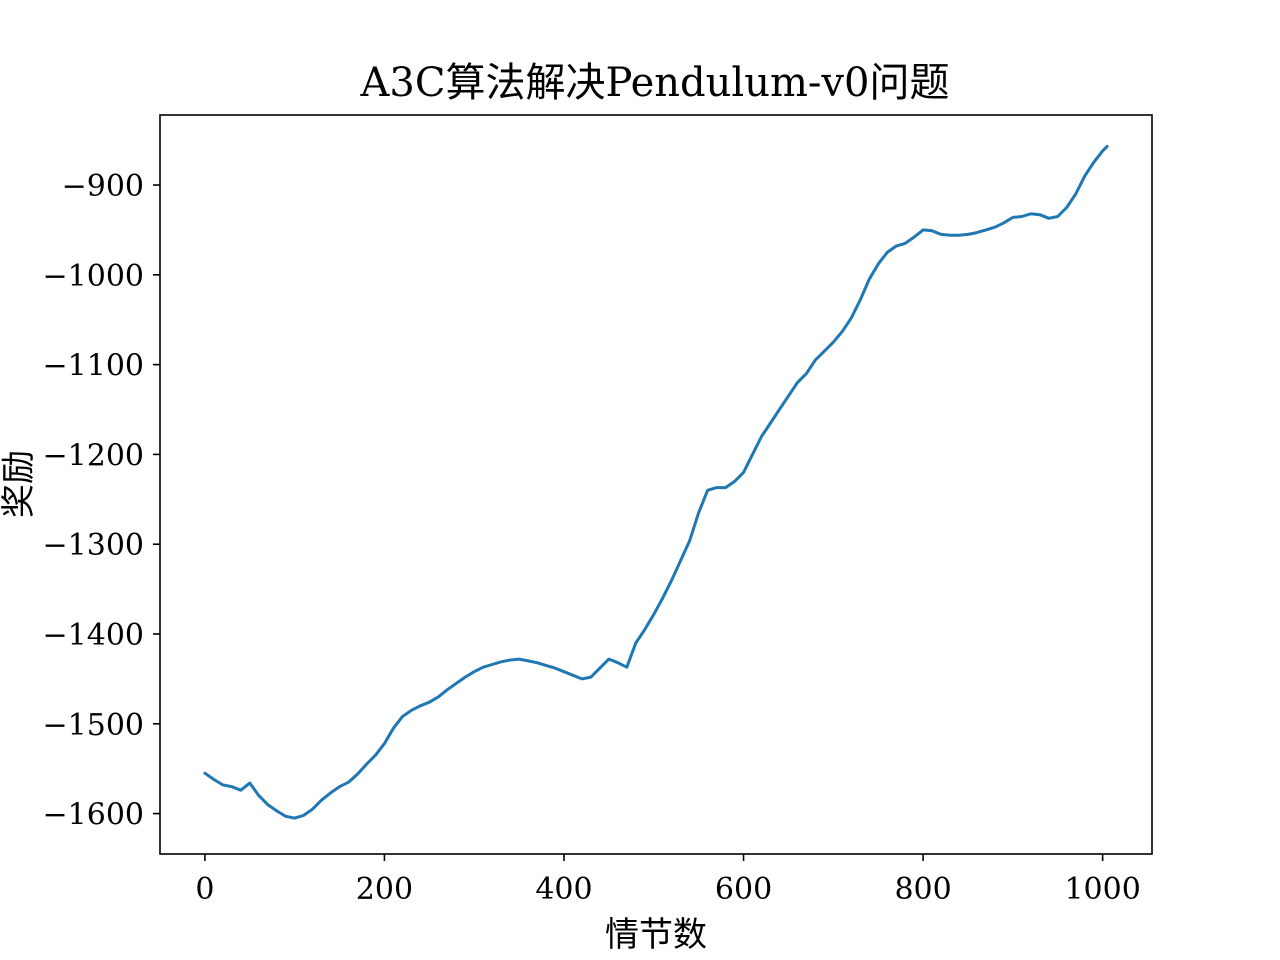 This screenshot has width=1280, height=960. Describe the element at coordinates (668, 880) in the screenshot. I see `x-axis: 0 200 400 600 800 1000` at that location.